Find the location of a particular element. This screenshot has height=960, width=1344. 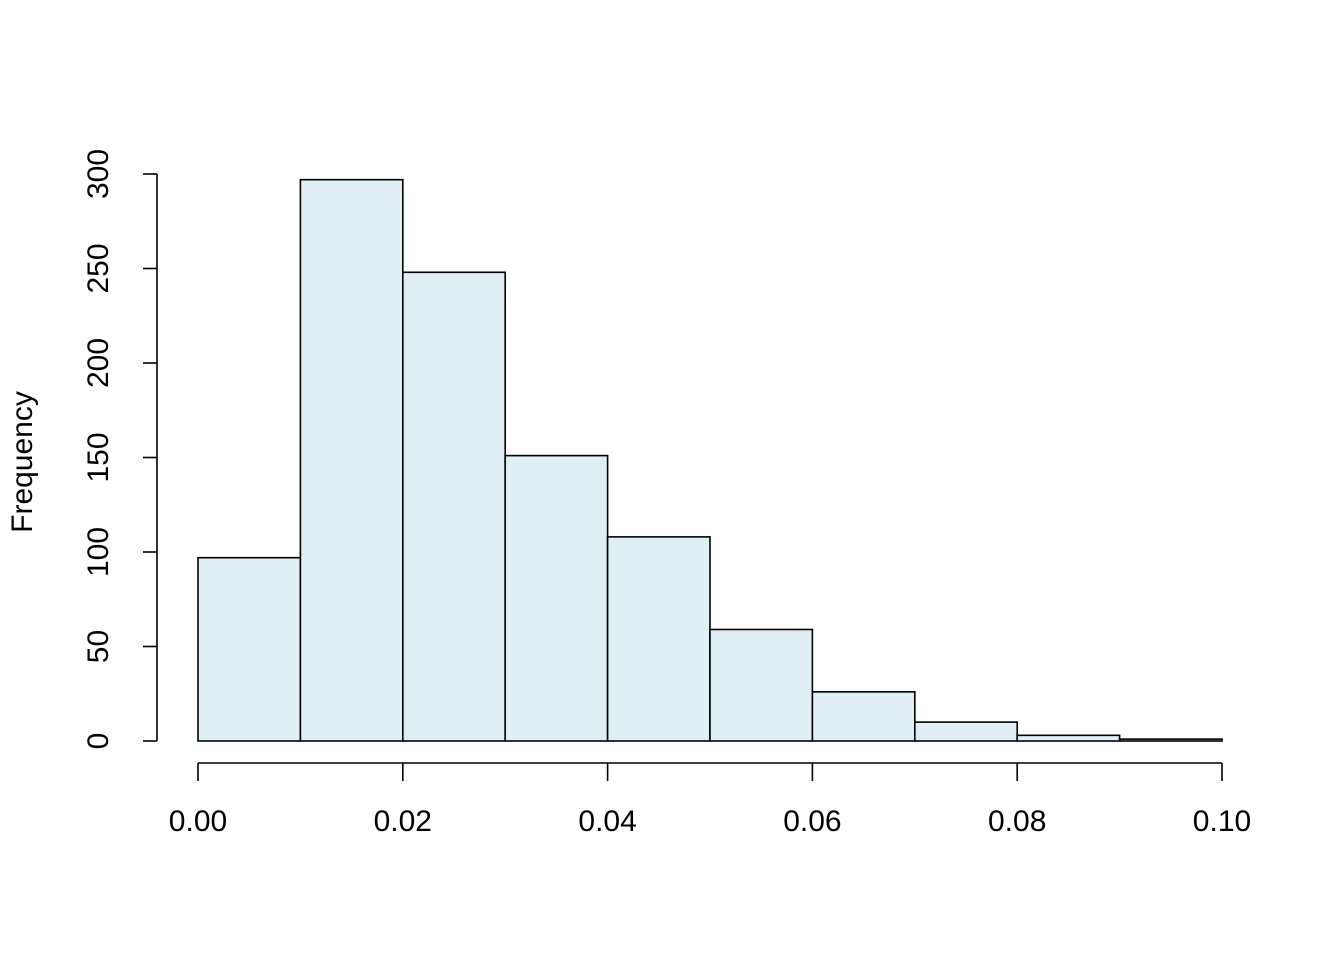

x-tick-label: 0.10 is located at coordinates (1222, 821).